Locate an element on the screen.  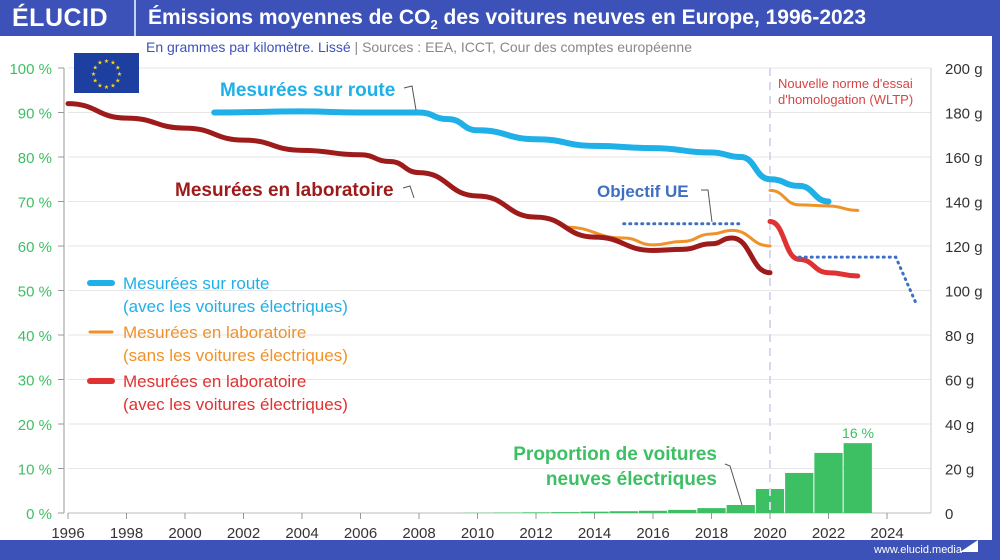
x-tick: 2022 is located at coordinates (828, 533).